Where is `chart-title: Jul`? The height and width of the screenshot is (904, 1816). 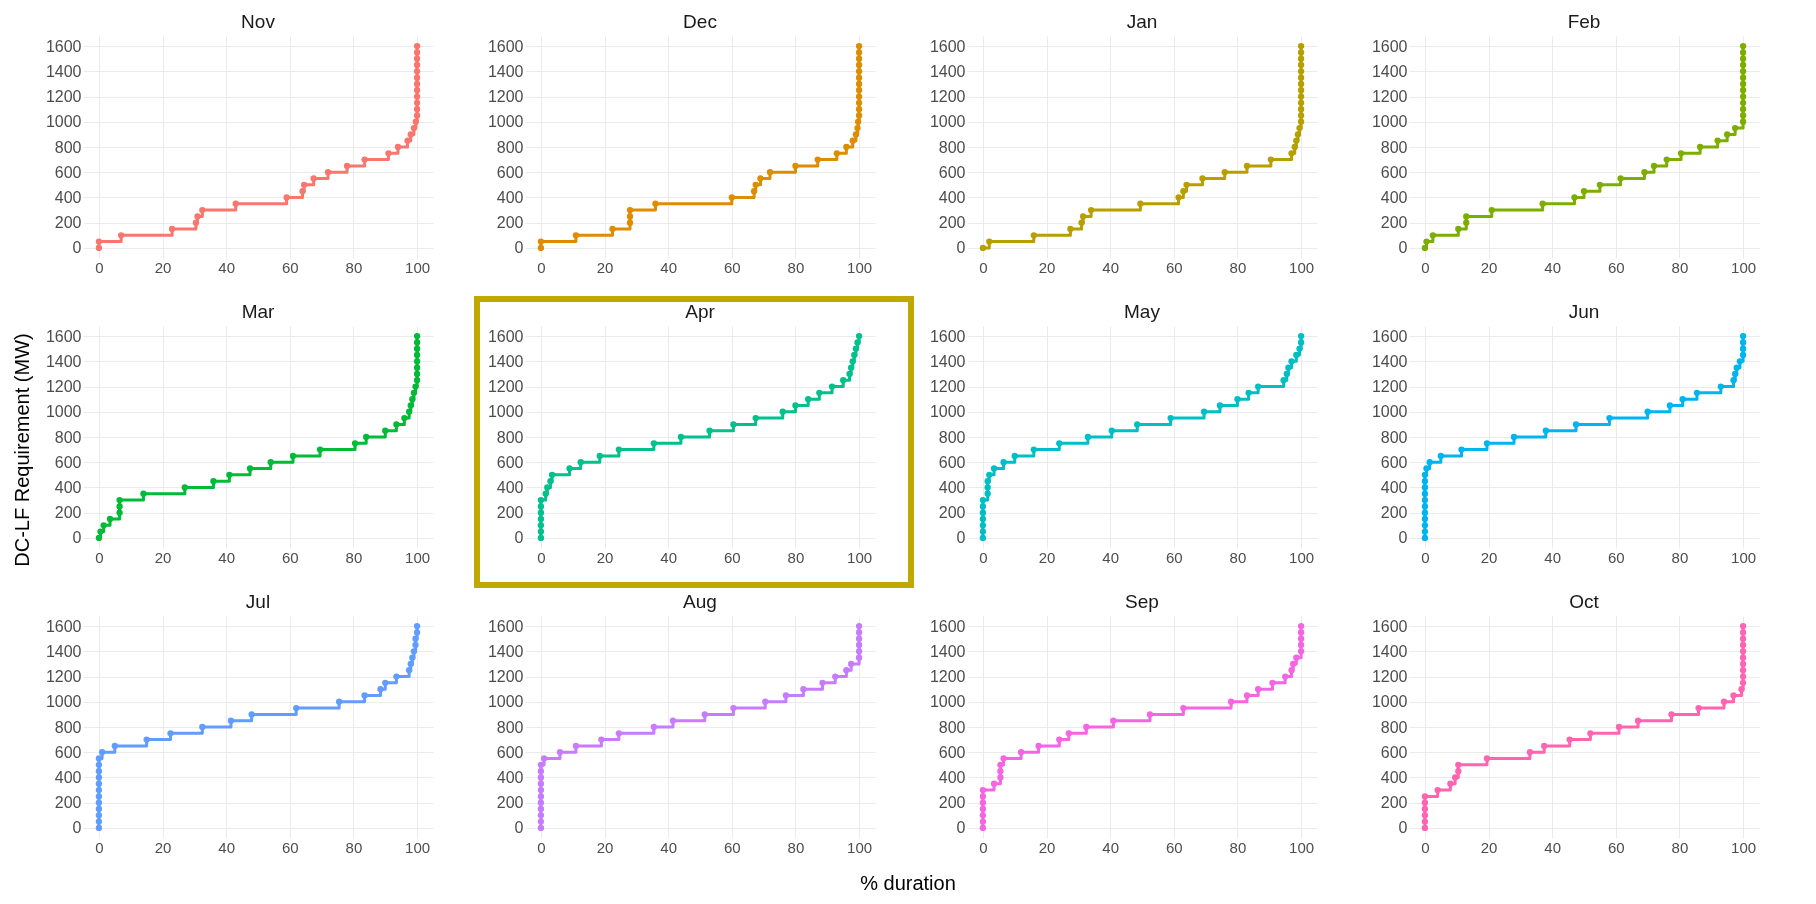 chart-title: Jul is located at coordinates (258, 601).